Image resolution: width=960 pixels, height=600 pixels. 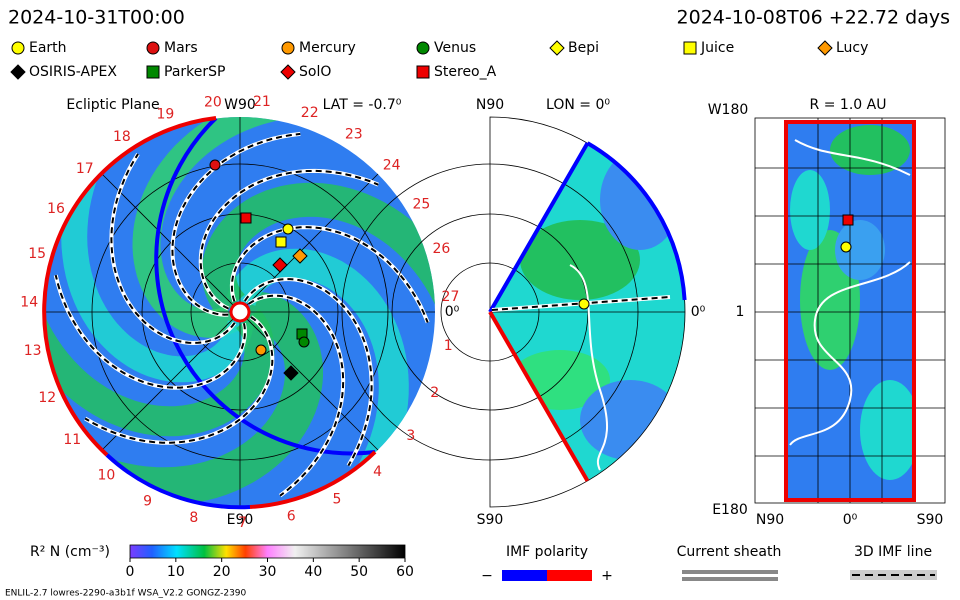 I want to click on sector-label: 11, so click(x=72, y=440).